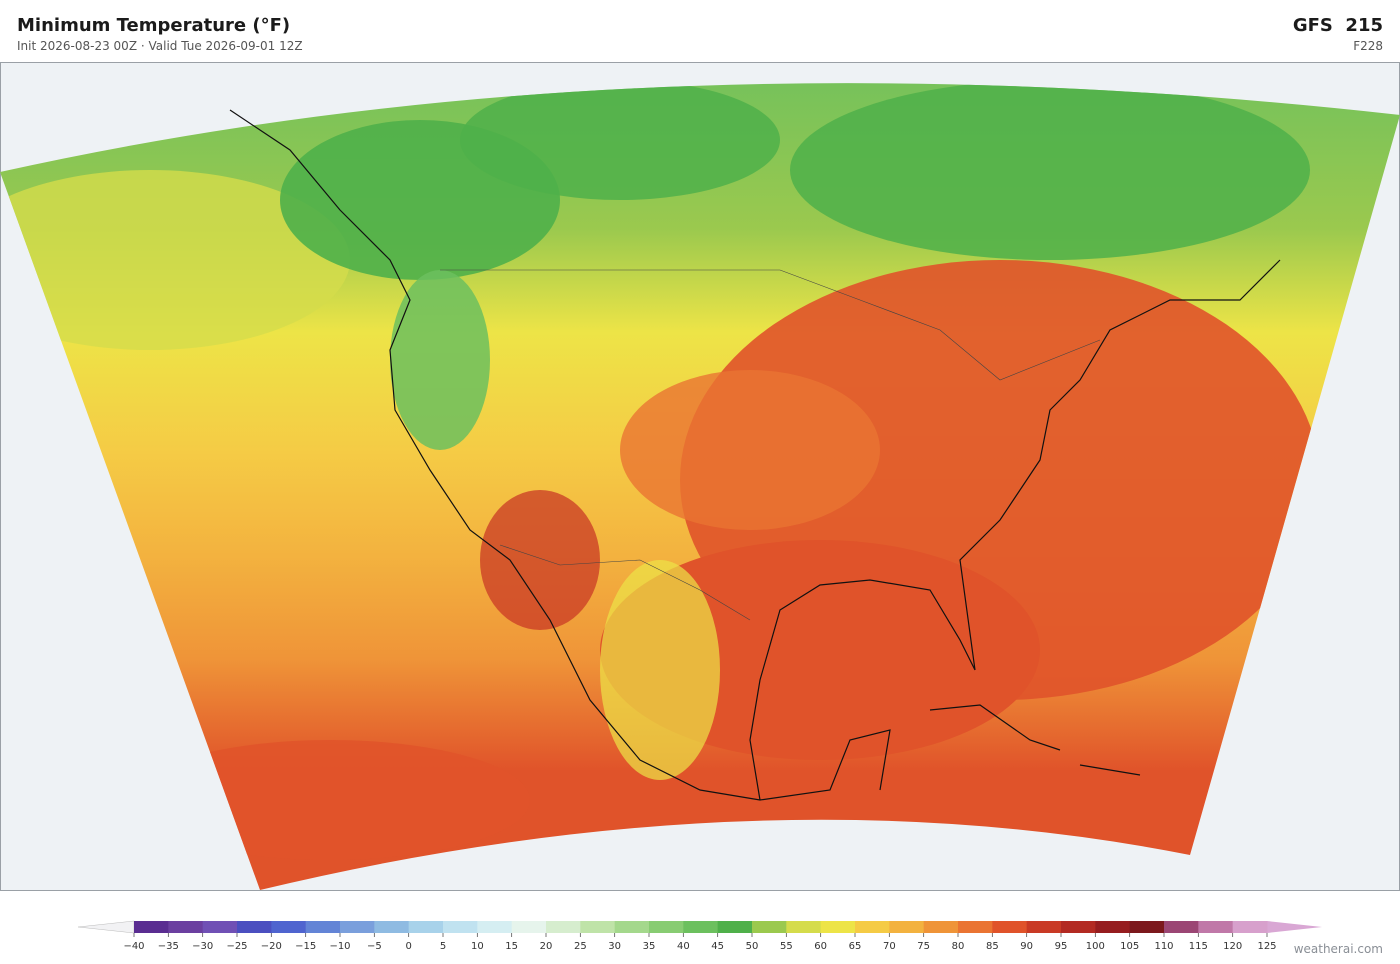 This screenshot has width=1400, height=964. What do you see at coordinates (820, 946) in the screenshot?
I see `colorbar-tick-label: 60` at bounding box center [820, 946].